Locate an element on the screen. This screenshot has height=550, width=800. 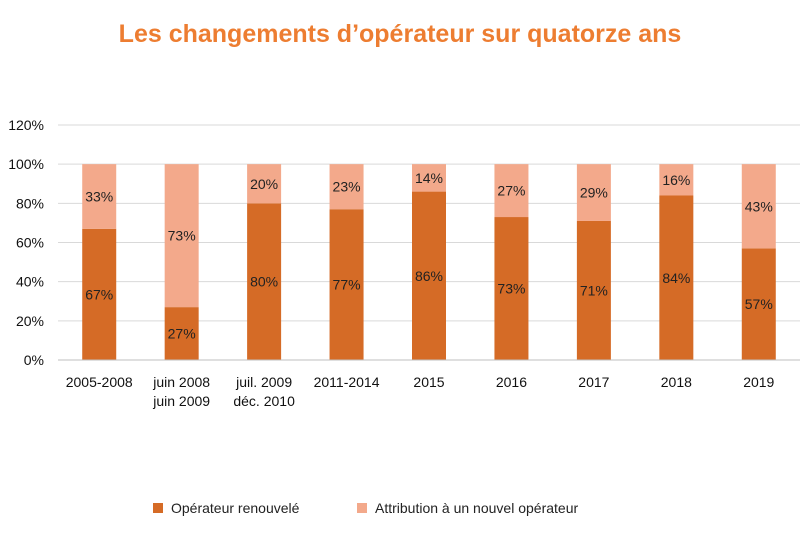
legend-item-renouvele: Opérateur renouvelé is located at coordinates (226, 508).